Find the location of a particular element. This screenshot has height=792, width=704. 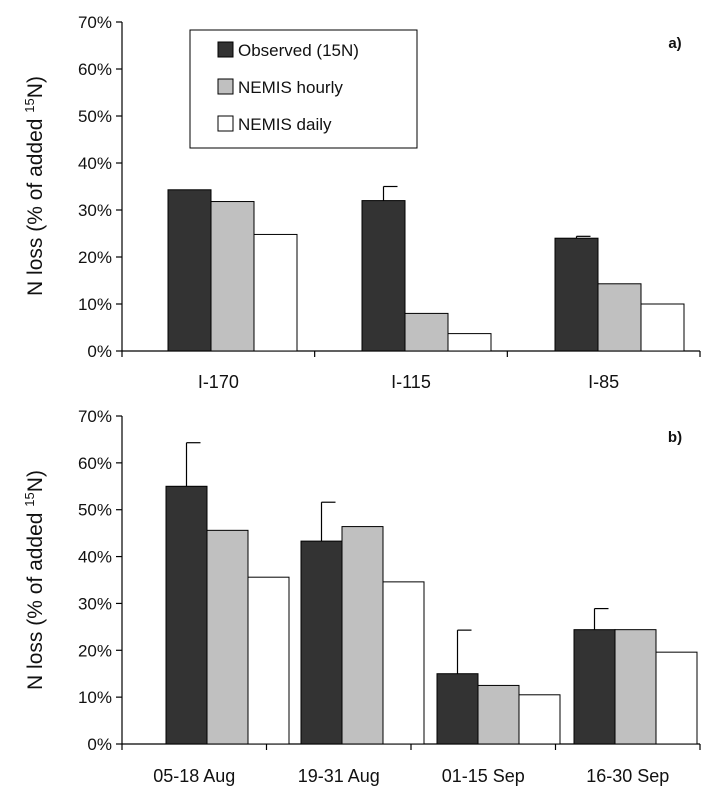

x-category-label: I-170 is located at coordinates (218, 382).